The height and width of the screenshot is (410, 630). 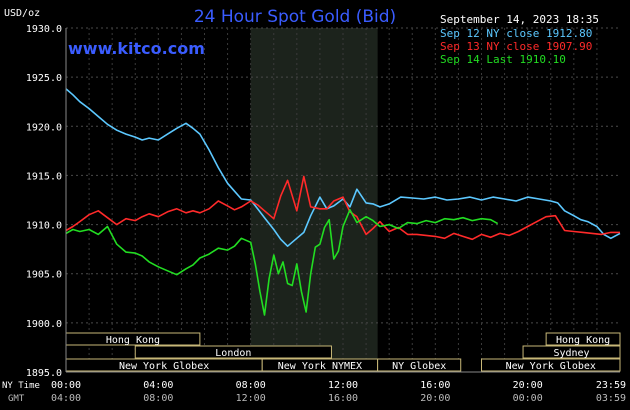 I want to click on chart-title: 24 Hour Spot Gold (Bid), so click(x=295, y=17).